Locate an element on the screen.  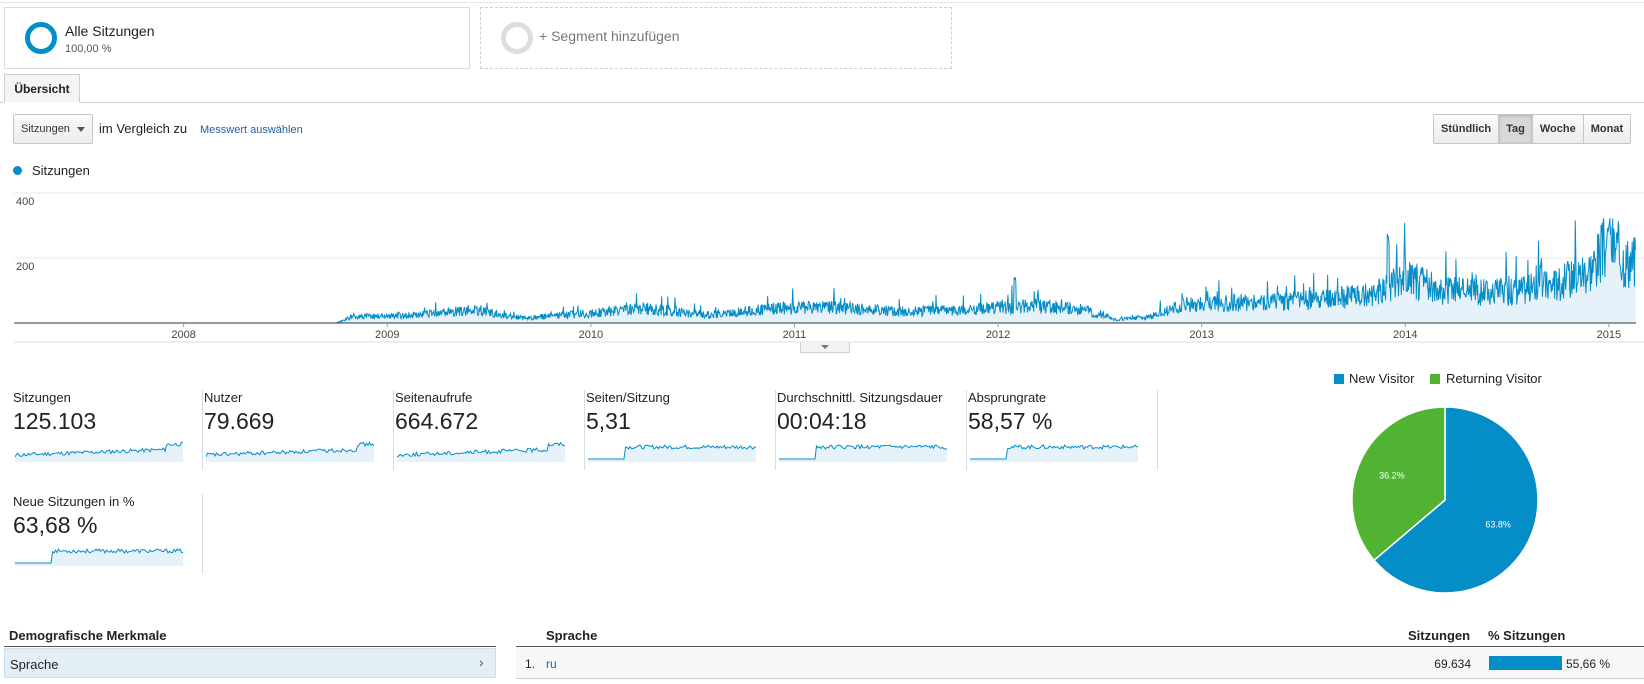
legend-square-new-visitor is located at coordinates (1339, 379).